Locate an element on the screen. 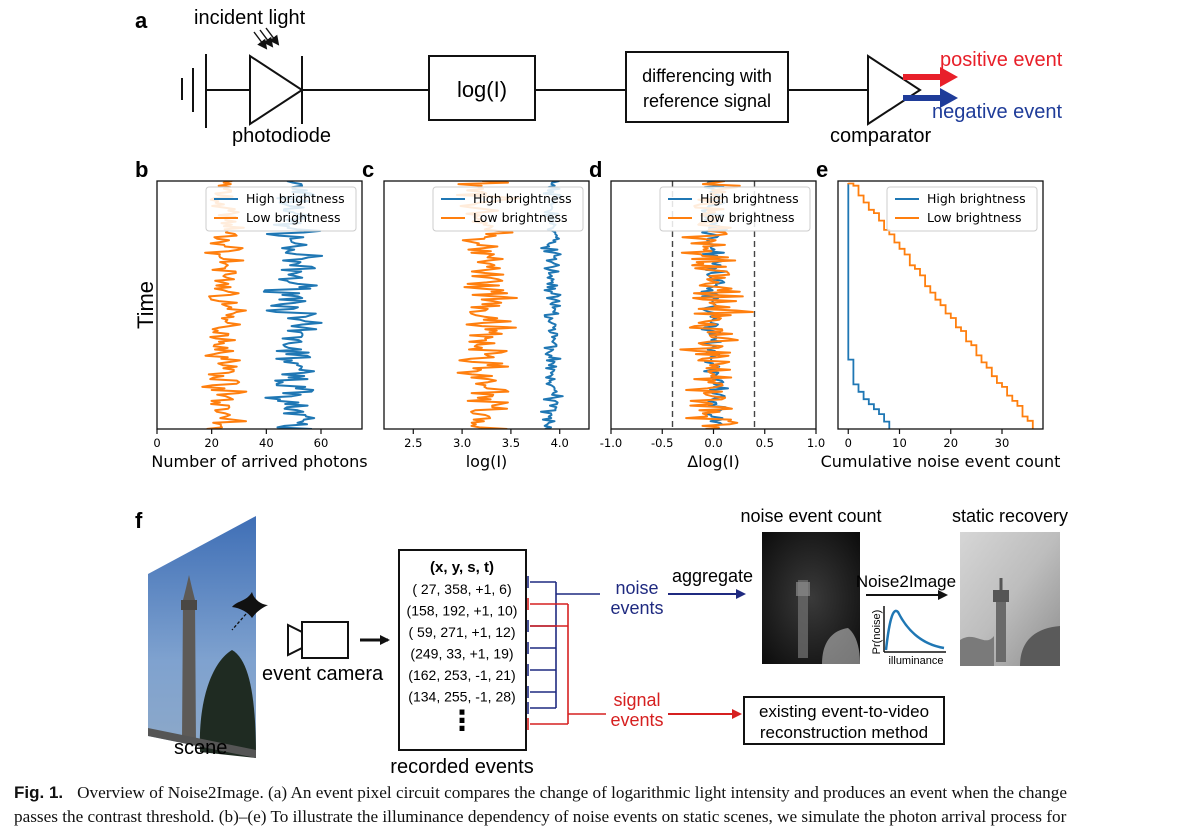 This screenshot has width=1200, height=832. noise-distribution-inset: Pr(noise) illuminance is located at coordinates (908, 636).